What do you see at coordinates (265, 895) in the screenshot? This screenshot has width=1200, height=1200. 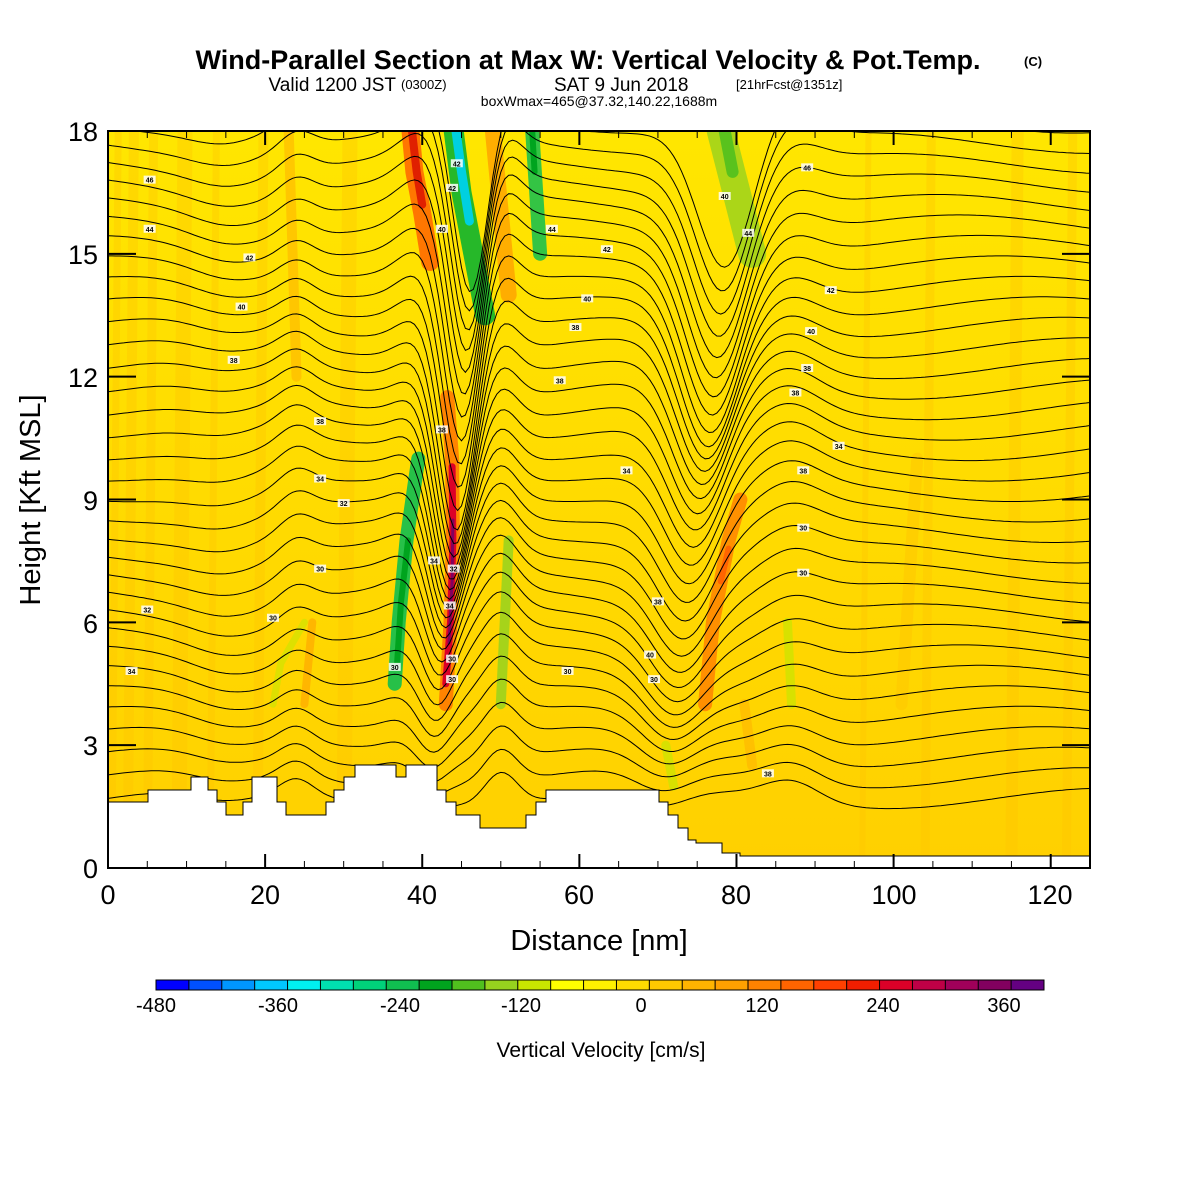 I see `x-tick-label: 20` at bounding box center [265, 895].